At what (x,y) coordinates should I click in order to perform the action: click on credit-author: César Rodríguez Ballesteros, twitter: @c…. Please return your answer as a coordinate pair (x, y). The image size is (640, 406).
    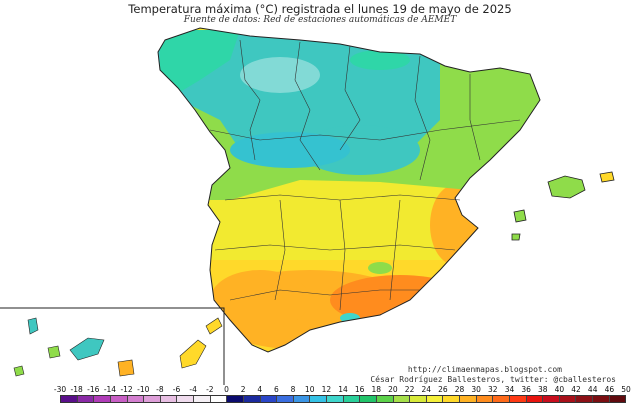
    Looking at the image, I should click on (493, 379).